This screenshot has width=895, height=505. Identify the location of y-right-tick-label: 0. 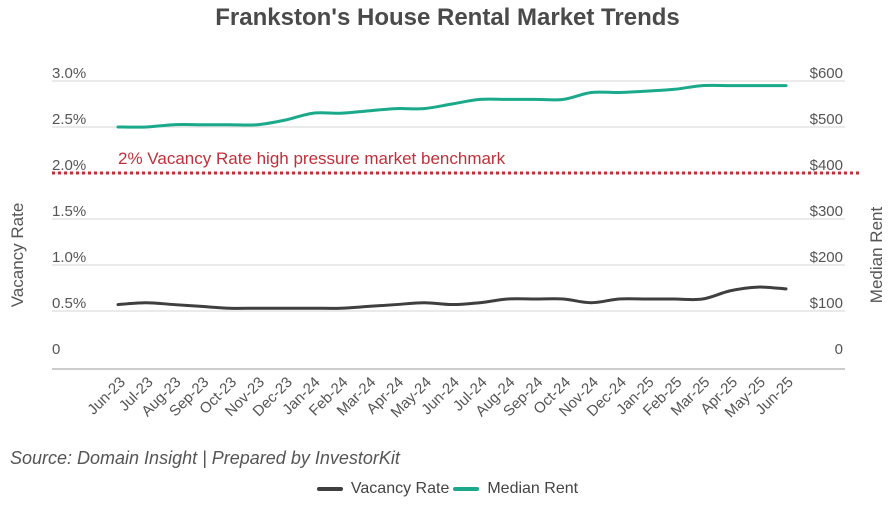
(839, 349).